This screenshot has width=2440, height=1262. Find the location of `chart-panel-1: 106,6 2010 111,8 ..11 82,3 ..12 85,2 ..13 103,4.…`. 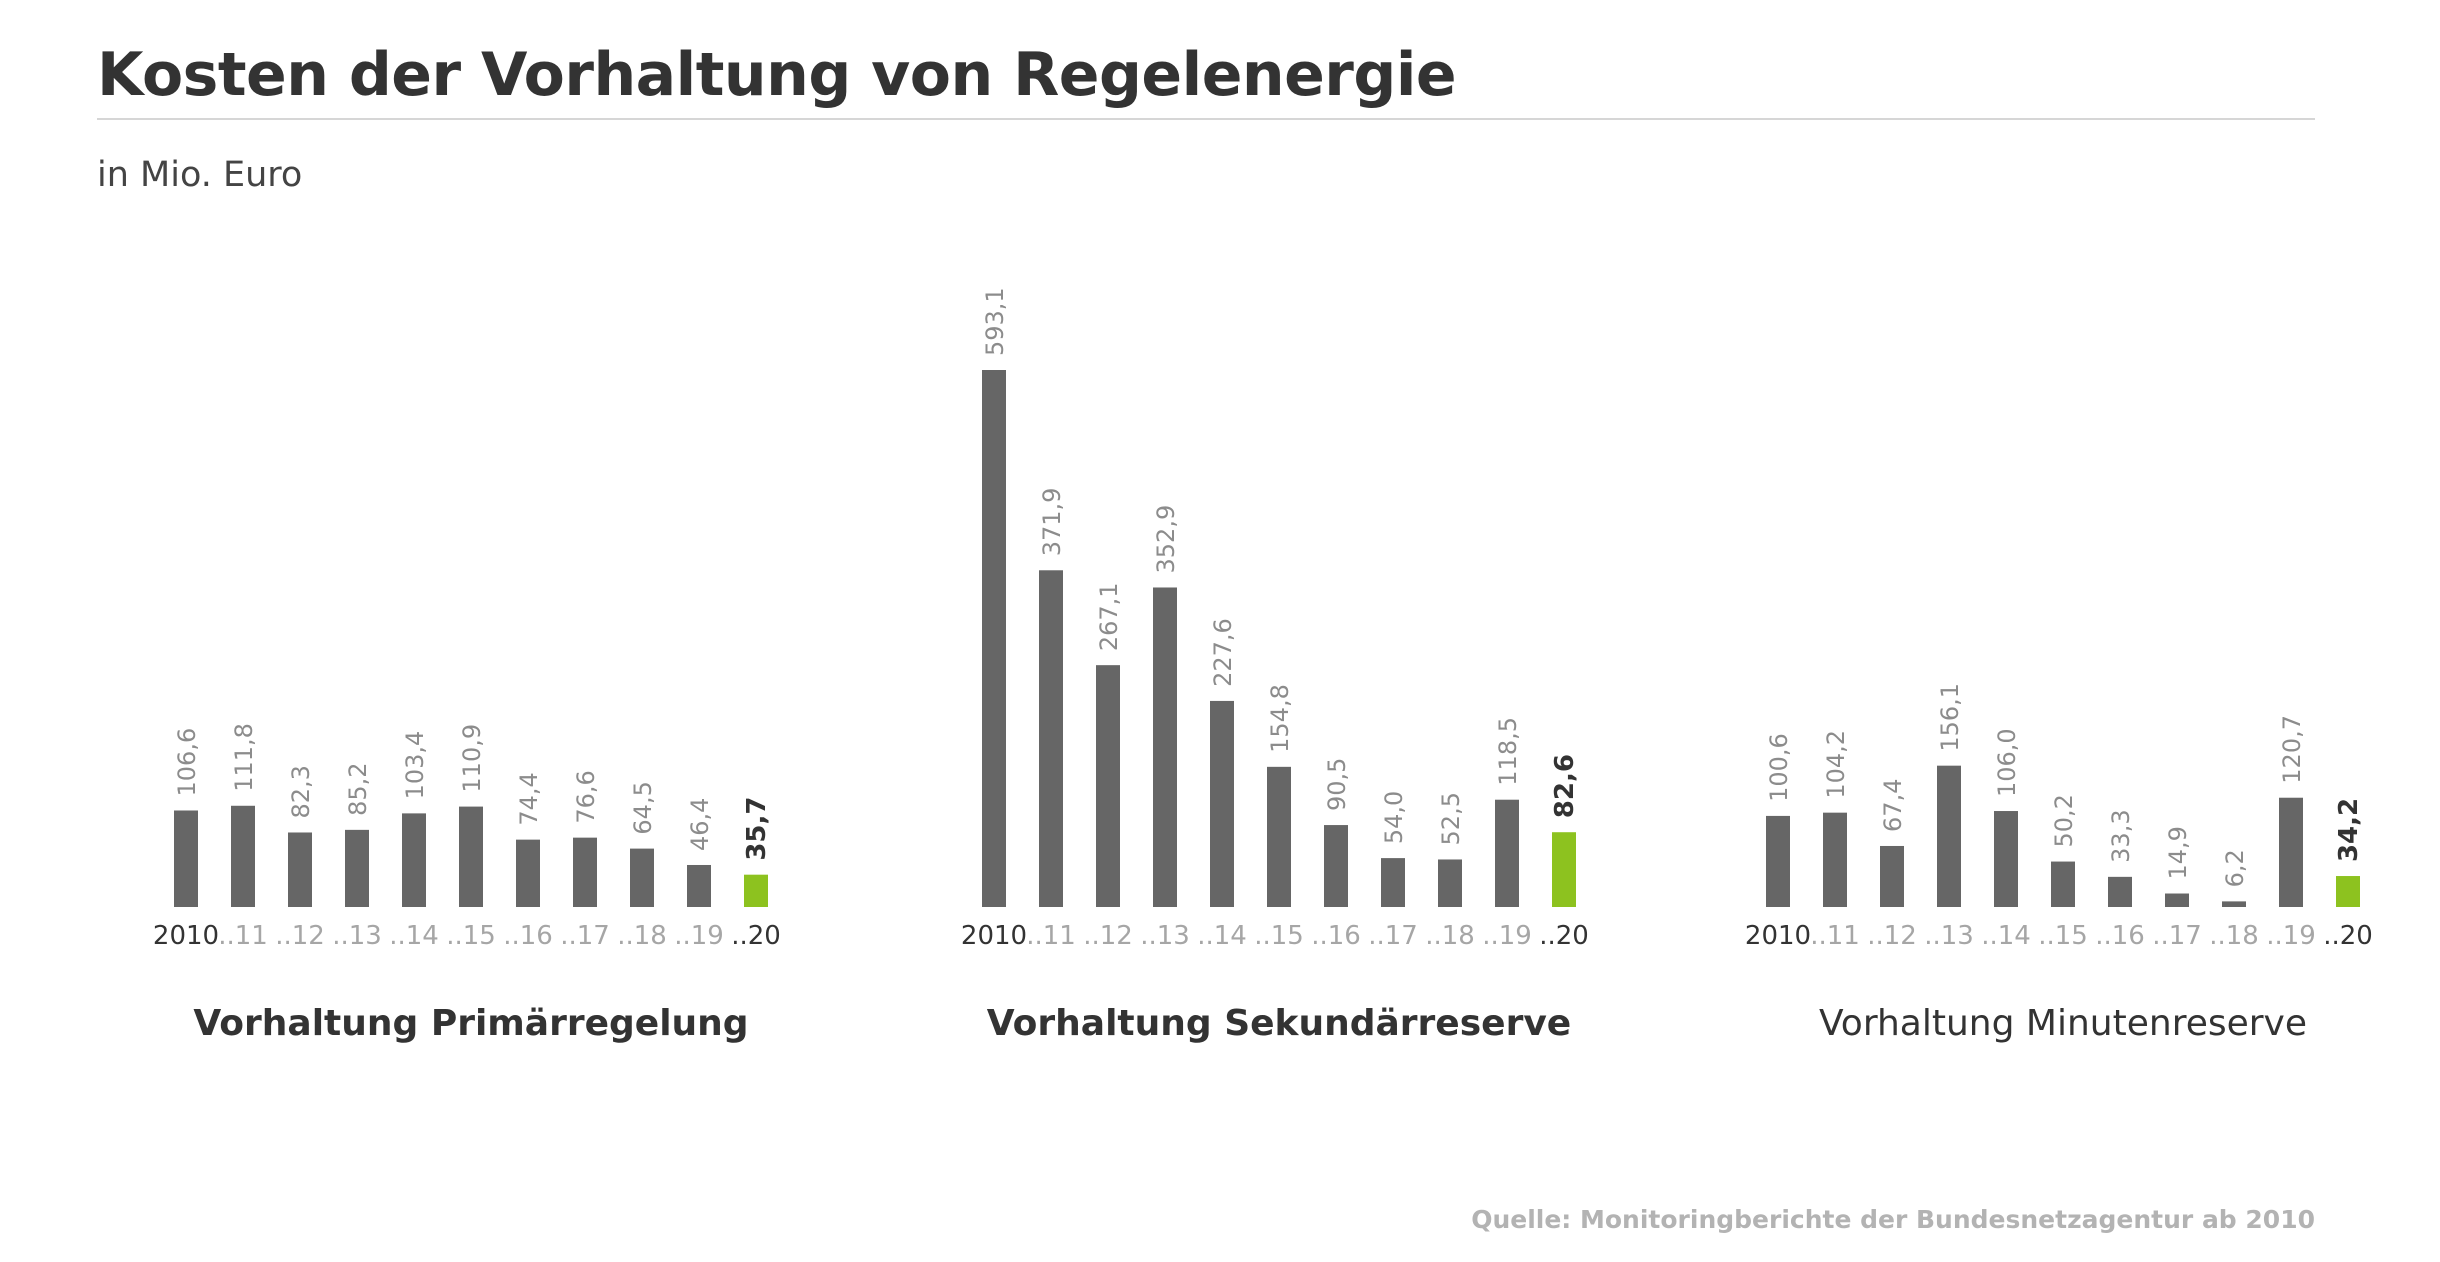

chart-panel-1: 106,6 2010 111,8 ..11 82,3 ..12 85,2 ..13 103,4.… is located at coordinates (467, 883).